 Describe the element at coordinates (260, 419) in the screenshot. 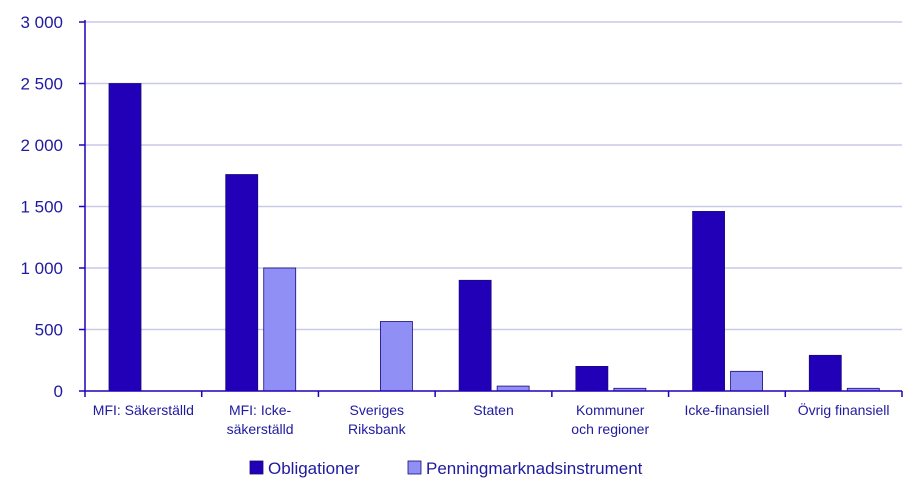

I see `x-tick-label: MFI: Icke-säkerställd` at that location.